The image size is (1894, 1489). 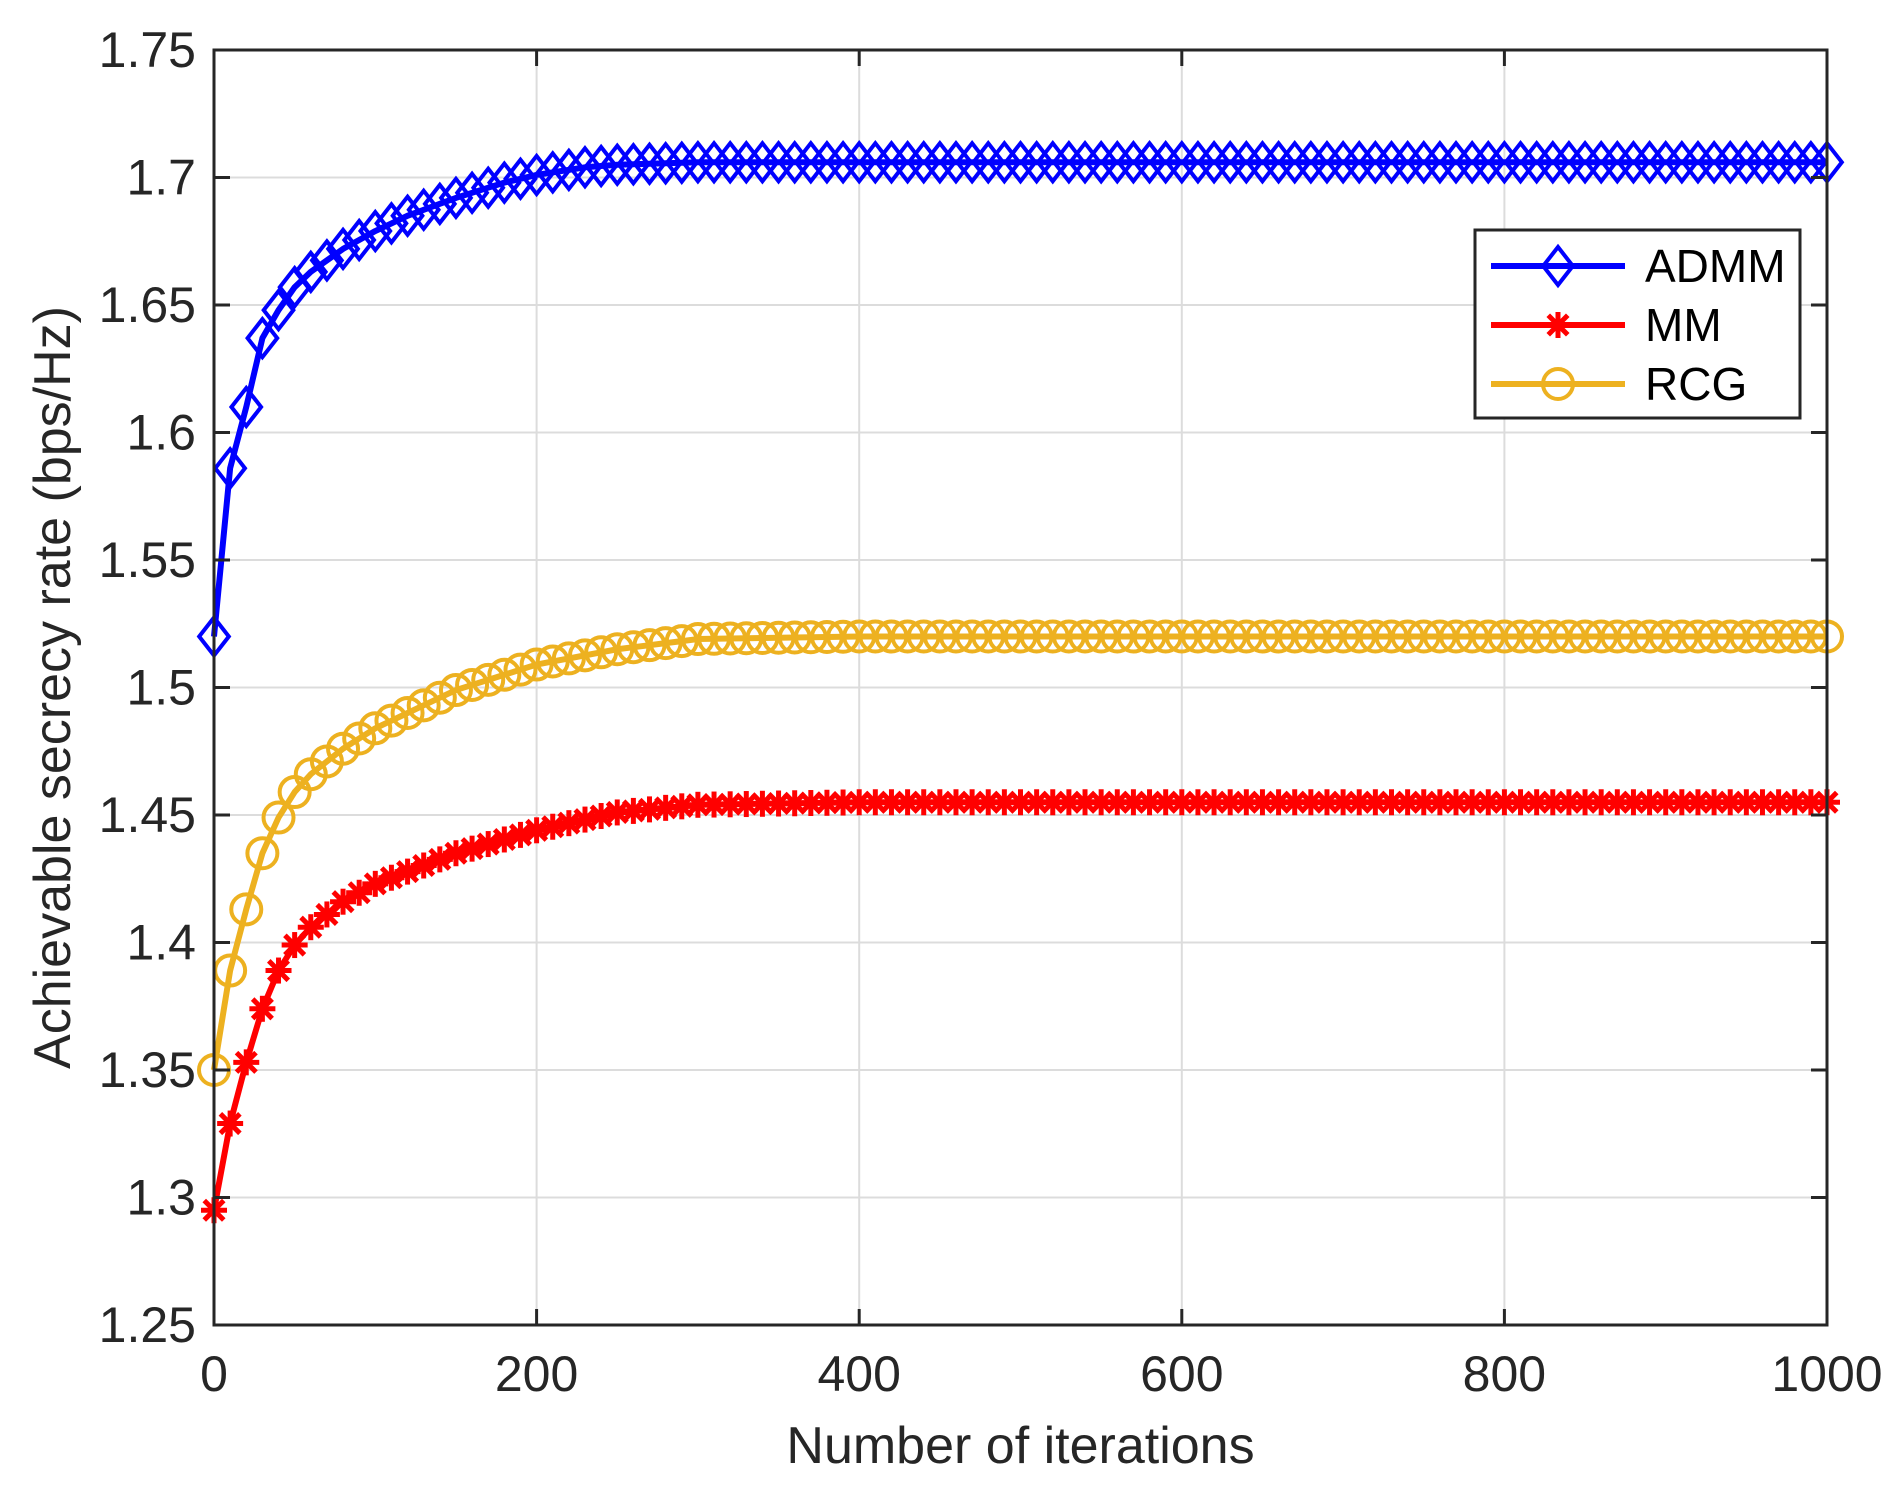 What do you see at coordinates (147, 305) in the screenshot?
I see `y-tick-label: 1.65` at bounding box center [147, 305].